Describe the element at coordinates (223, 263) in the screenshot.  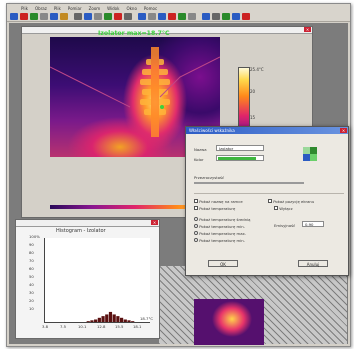
I see `ok-button: OK` at that location.